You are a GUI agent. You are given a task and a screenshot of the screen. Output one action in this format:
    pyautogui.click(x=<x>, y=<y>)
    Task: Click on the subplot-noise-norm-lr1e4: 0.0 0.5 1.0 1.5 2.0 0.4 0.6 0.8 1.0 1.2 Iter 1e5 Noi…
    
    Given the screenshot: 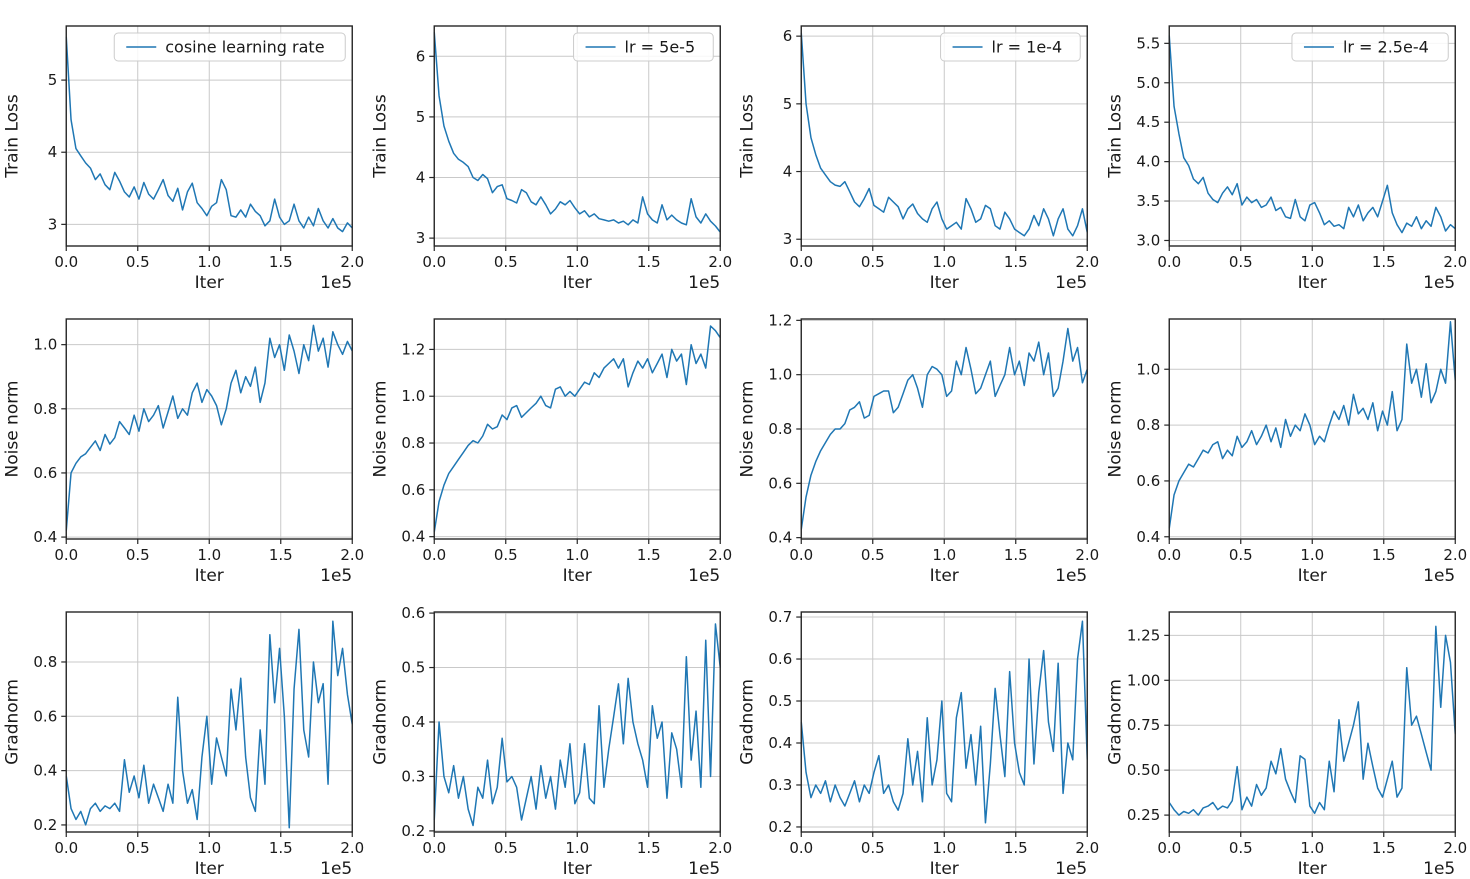 What is the action you would take?
    pyautogui.click(x=918, y=448)
    